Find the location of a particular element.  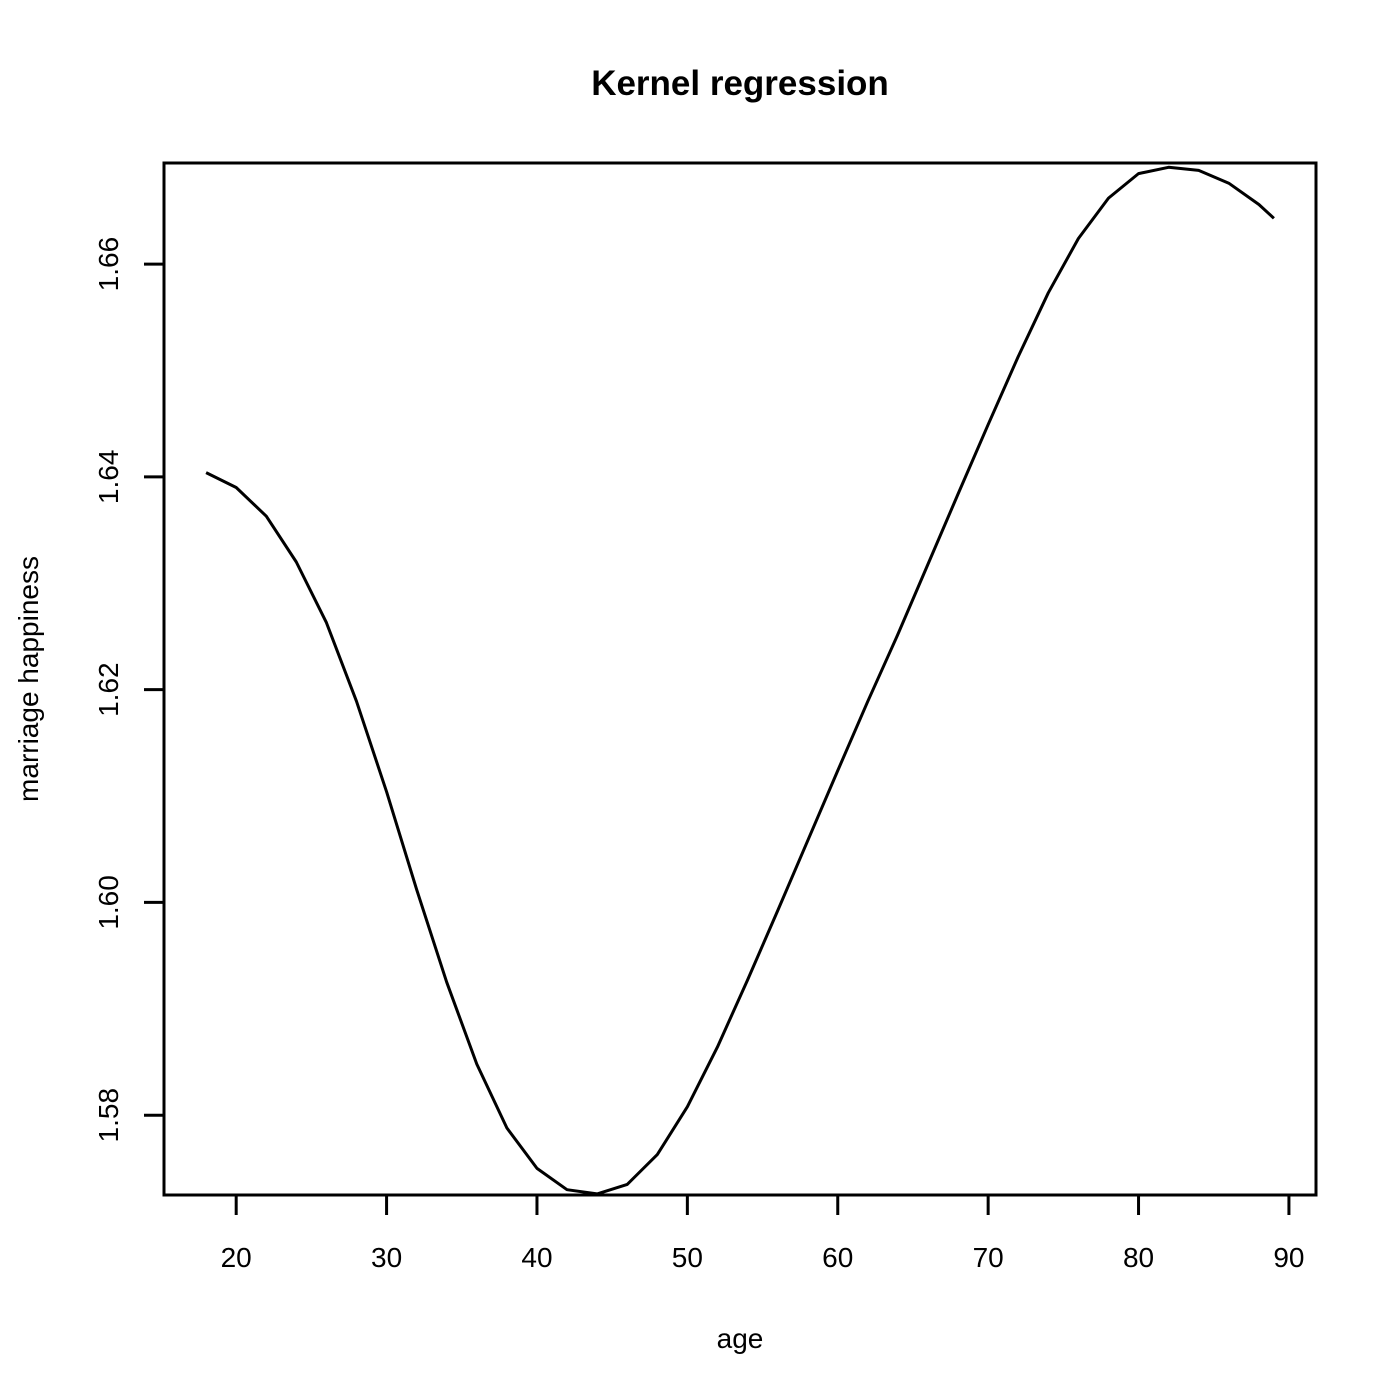

x-axis-label: age is located at coordinates (740, 1338).